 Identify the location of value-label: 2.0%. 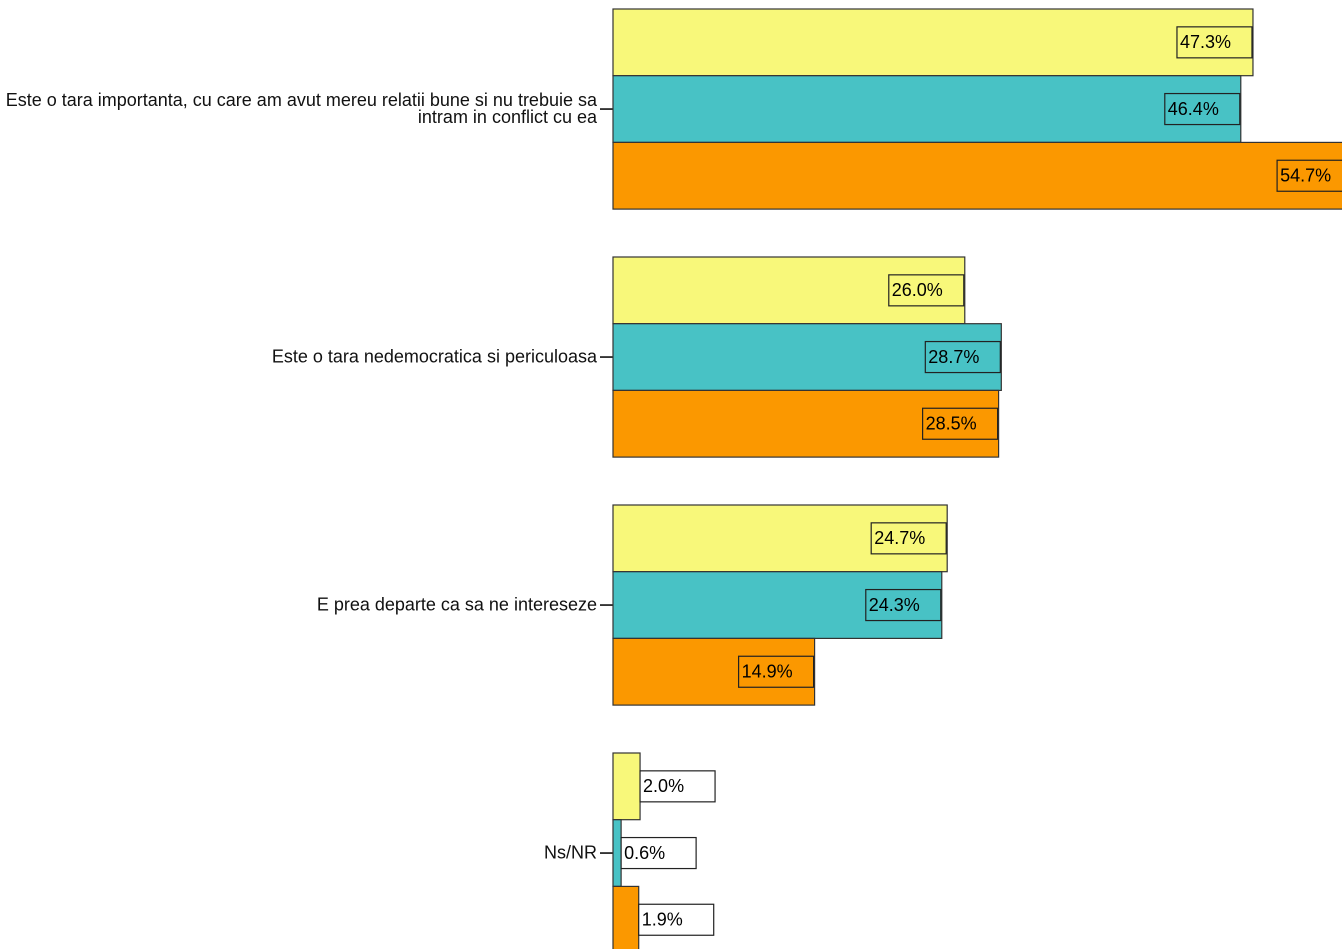
(663, 786).